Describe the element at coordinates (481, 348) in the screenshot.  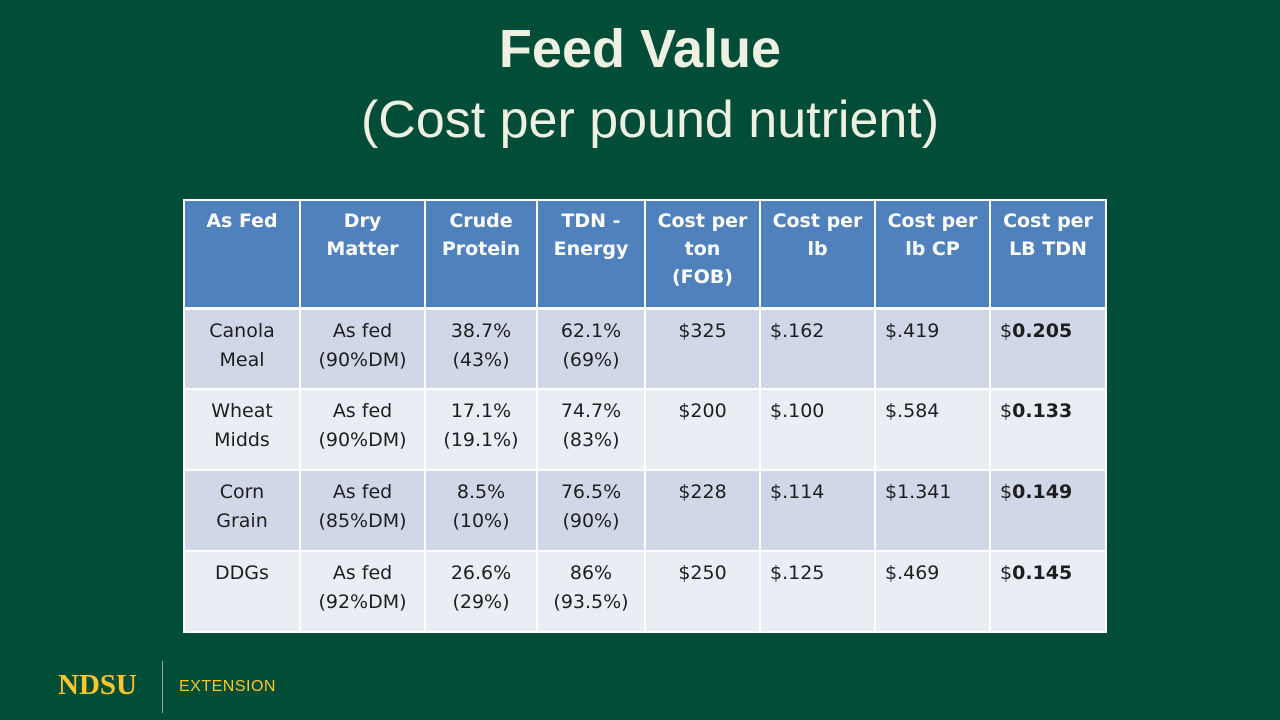
I see `cell-crude-protein: 38.7% (43%)` at that location.